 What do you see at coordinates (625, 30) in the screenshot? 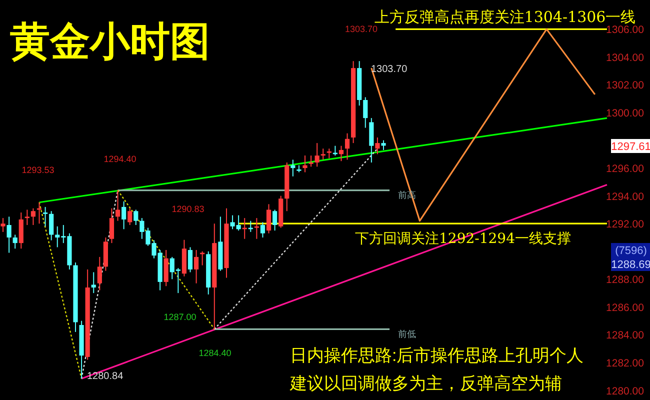
I see `y-tick-label: 1306.00` at bounding box center [625, 30].